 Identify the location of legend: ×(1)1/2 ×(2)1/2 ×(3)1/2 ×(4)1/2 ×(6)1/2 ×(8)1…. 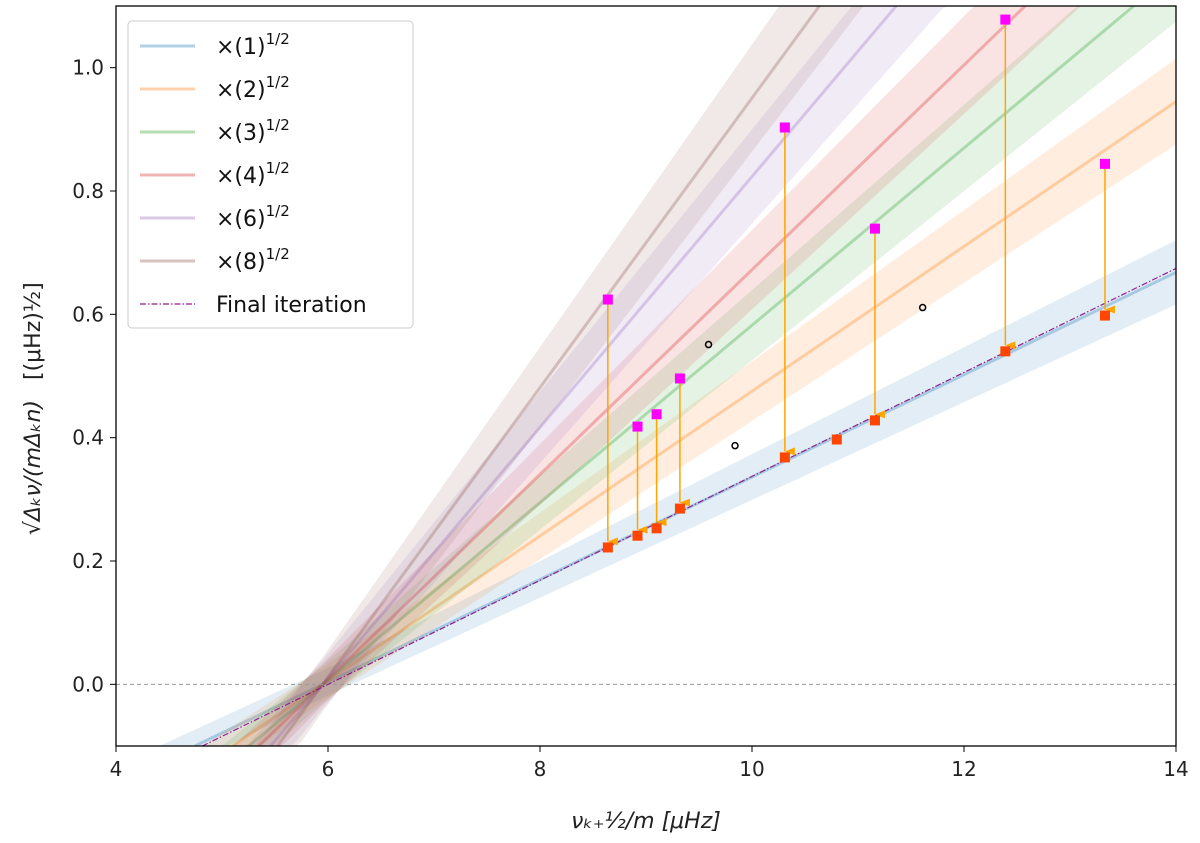
(270, 174).